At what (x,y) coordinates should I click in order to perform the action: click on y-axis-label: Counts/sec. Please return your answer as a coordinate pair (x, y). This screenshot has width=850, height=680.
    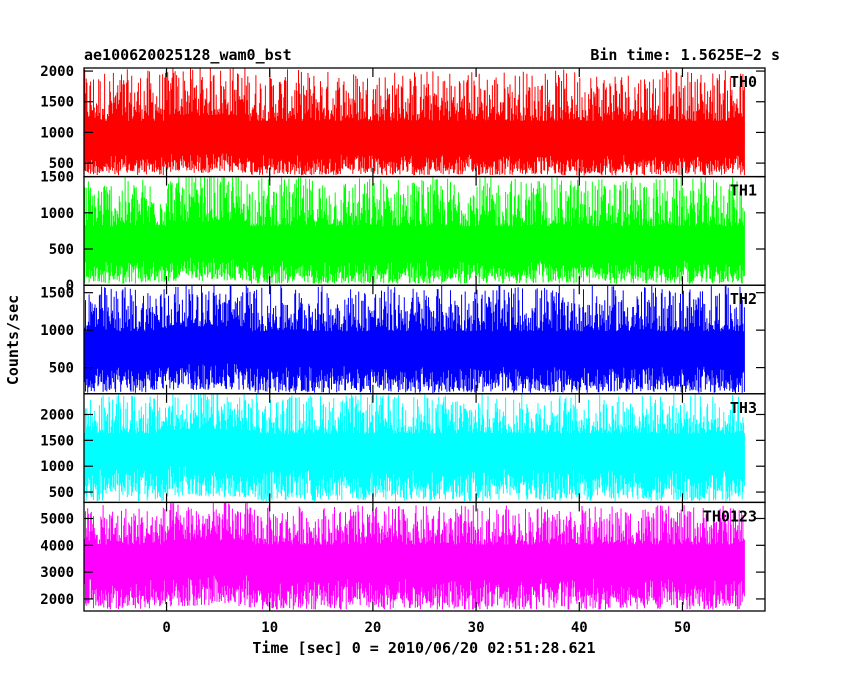
    Looking at the image, I should click on (13, 340).